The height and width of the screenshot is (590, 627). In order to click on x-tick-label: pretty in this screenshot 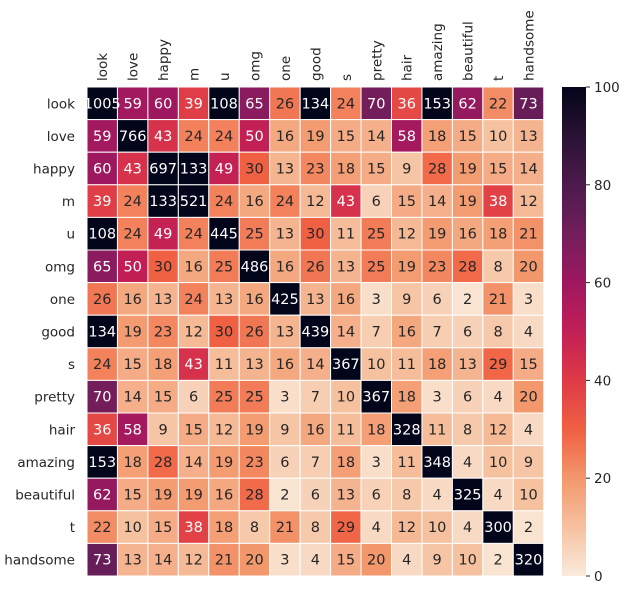, I will do `click(377, 60)`.